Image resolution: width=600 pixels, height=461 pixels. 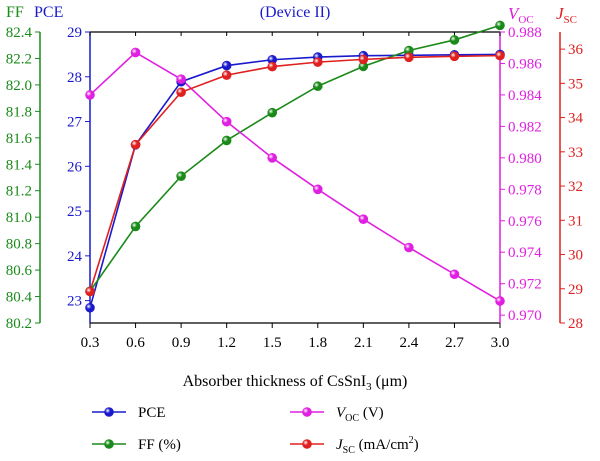 I want to click on pce-axis-title: PCE, so click(x=48, y=12).